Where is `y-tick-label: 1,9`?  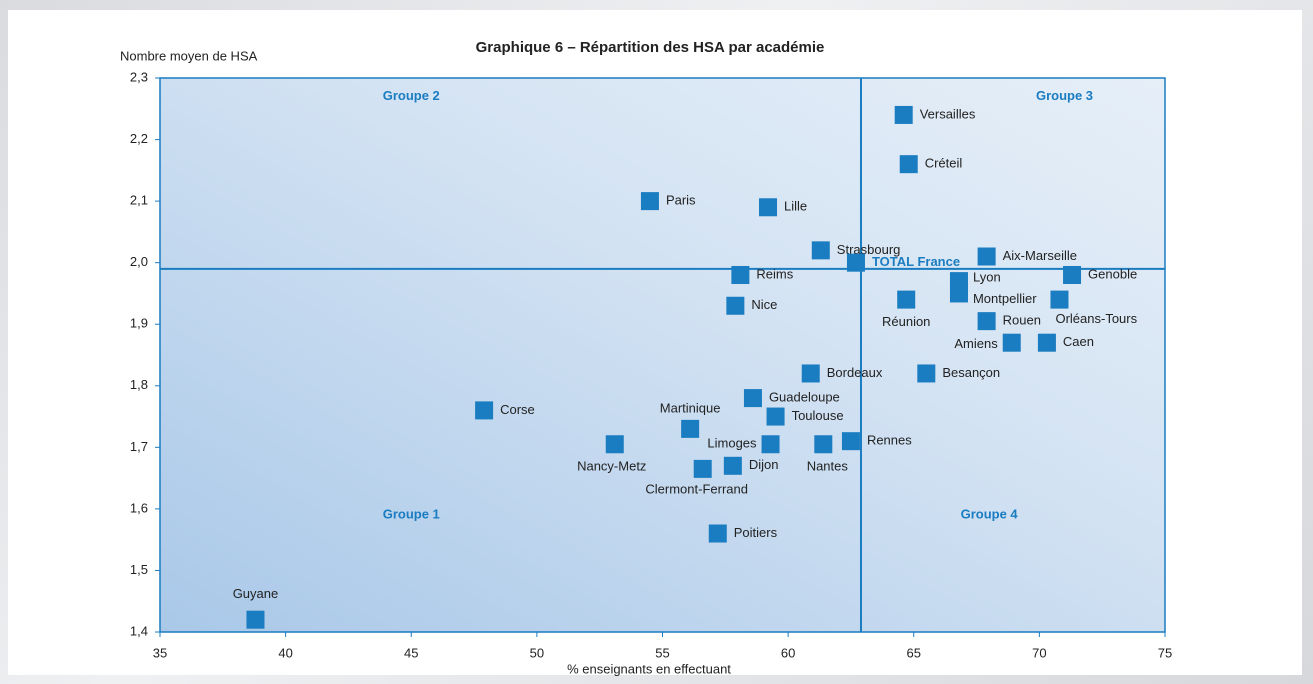 y-tick-label: 1,9 is located at coordinates (139, 323).